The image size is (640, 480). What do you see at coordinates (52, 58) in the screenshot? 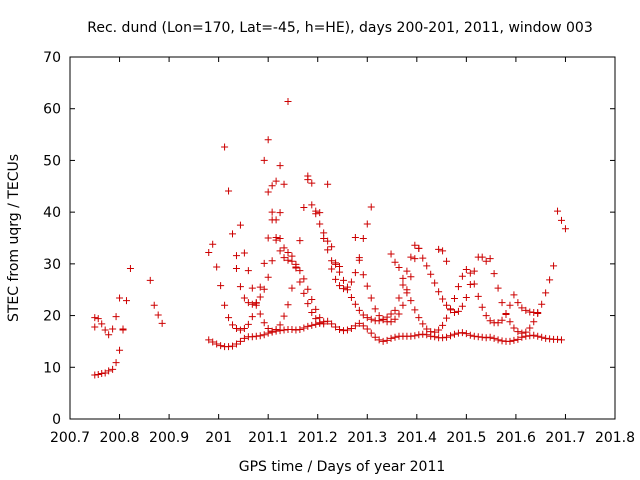
I see `y-tick-label: 70` at bounding box center [52, 58].